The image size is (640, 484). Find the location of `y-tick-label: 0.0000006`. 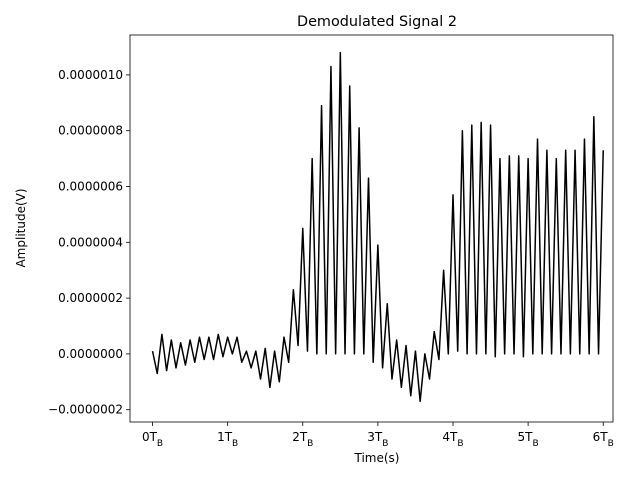

y-tick-label: 0.0000006 is located at coordinates (90, 187).